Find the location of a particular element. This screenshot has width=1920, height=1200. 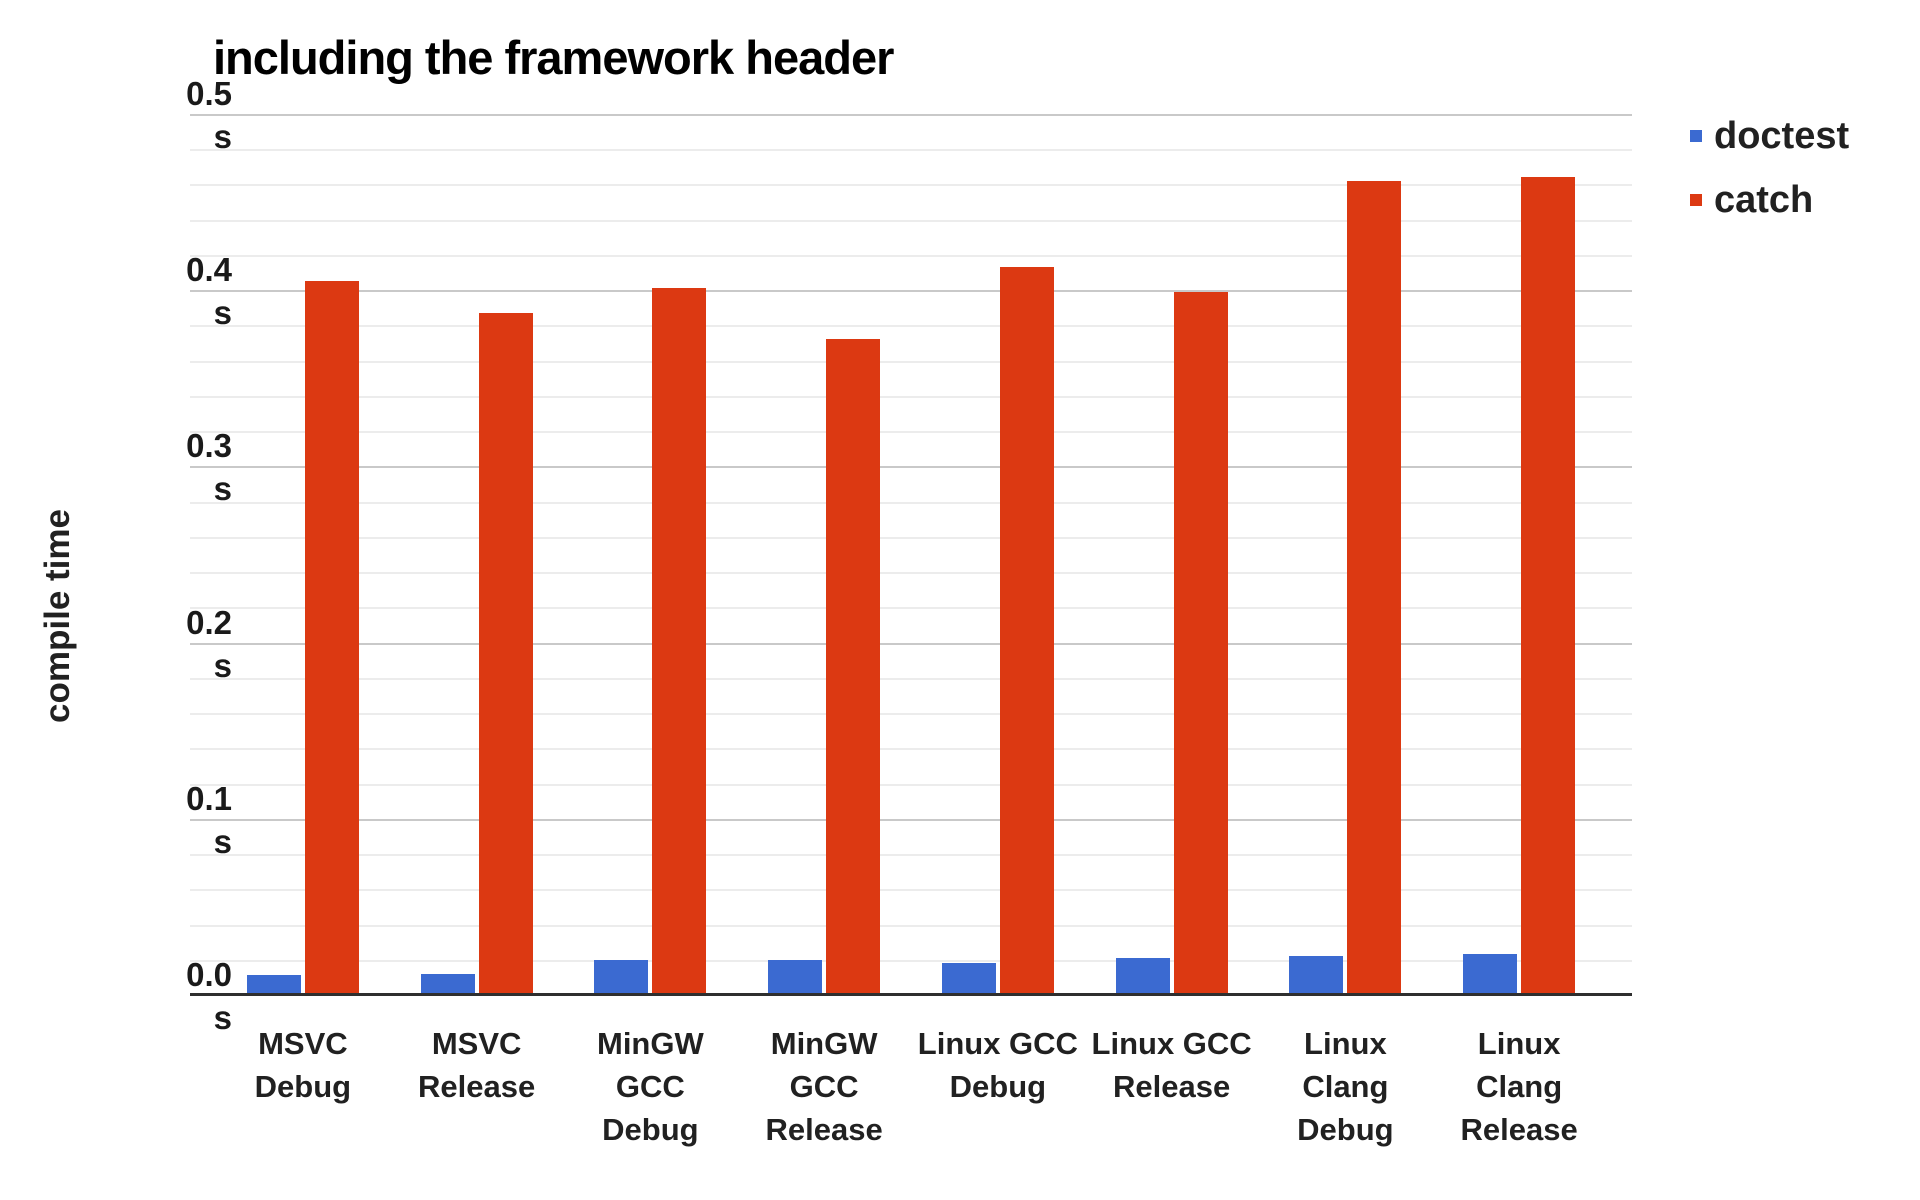

x-tick-label: MSVC Debug is located at coordinates (303, 1065).